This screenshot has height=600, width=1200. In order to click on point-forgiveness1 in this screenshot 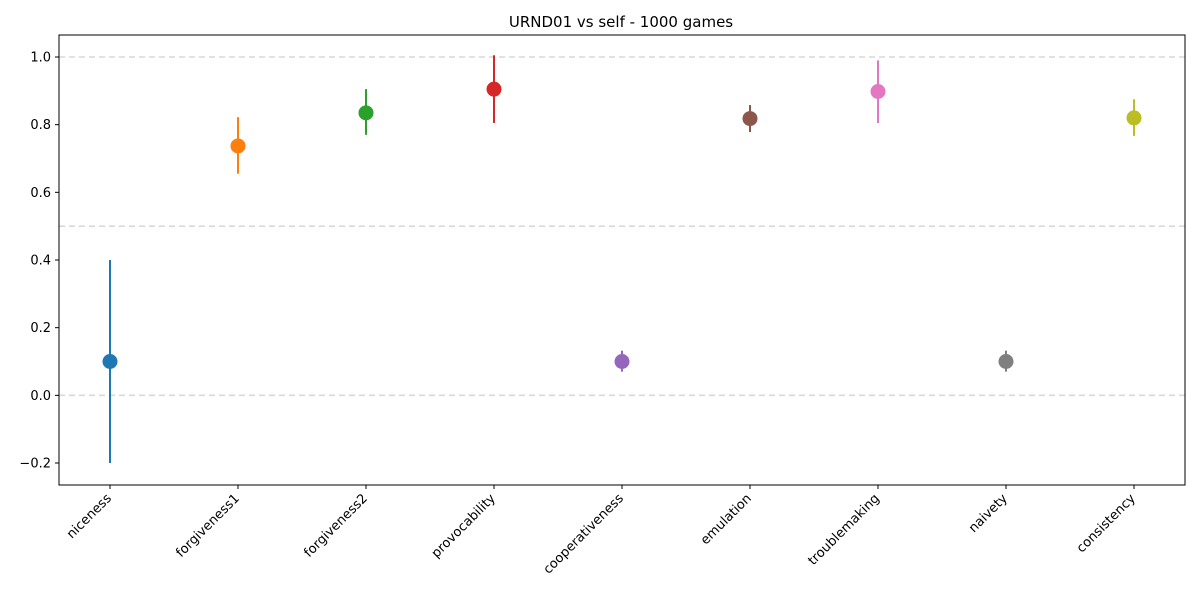, I will do `click(238, 146)`.